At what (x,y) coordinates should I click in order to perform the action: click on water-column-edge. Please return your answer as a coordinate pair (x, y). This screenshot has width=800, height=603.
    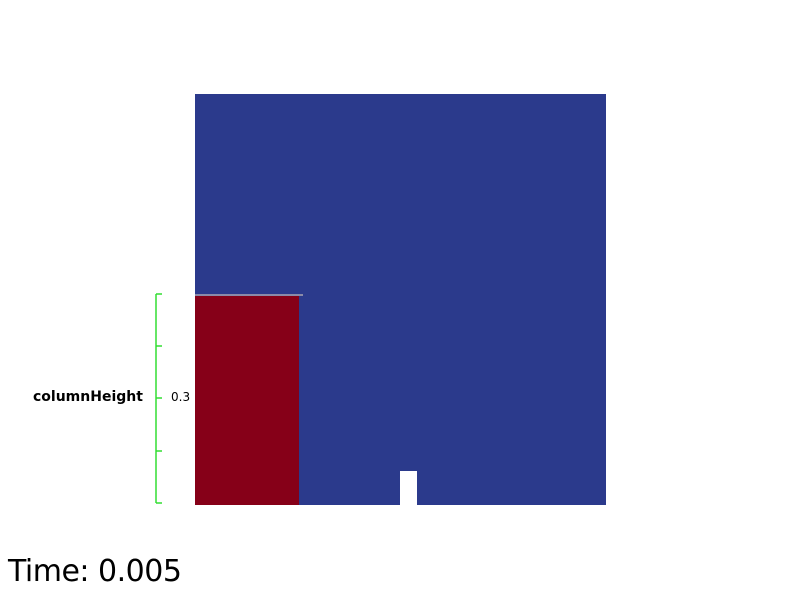
    Looking at the image, I should click on (249, 295).